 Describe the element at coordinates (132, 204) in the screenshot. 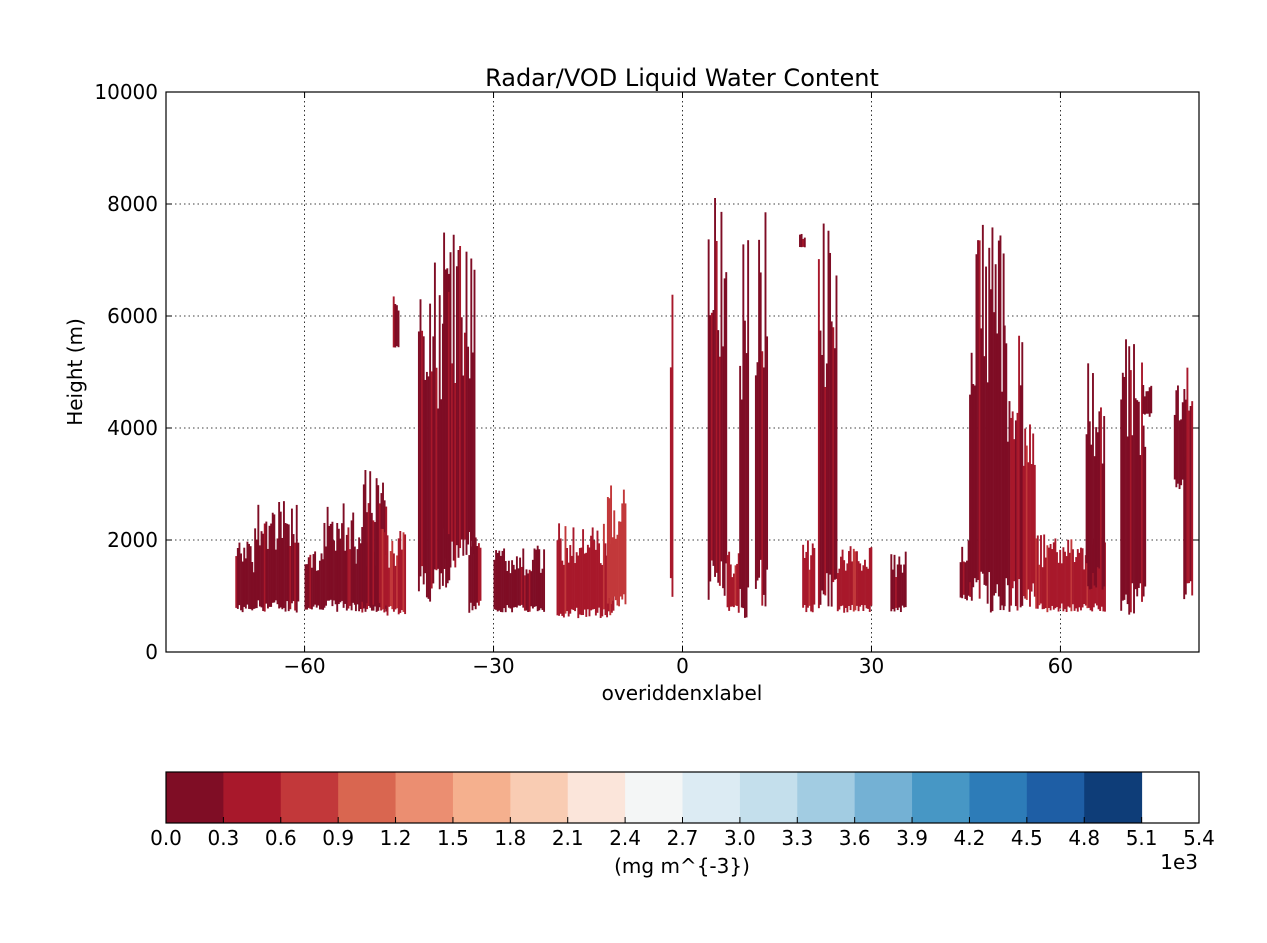

I see `y-tick-label: 8000` at that location.